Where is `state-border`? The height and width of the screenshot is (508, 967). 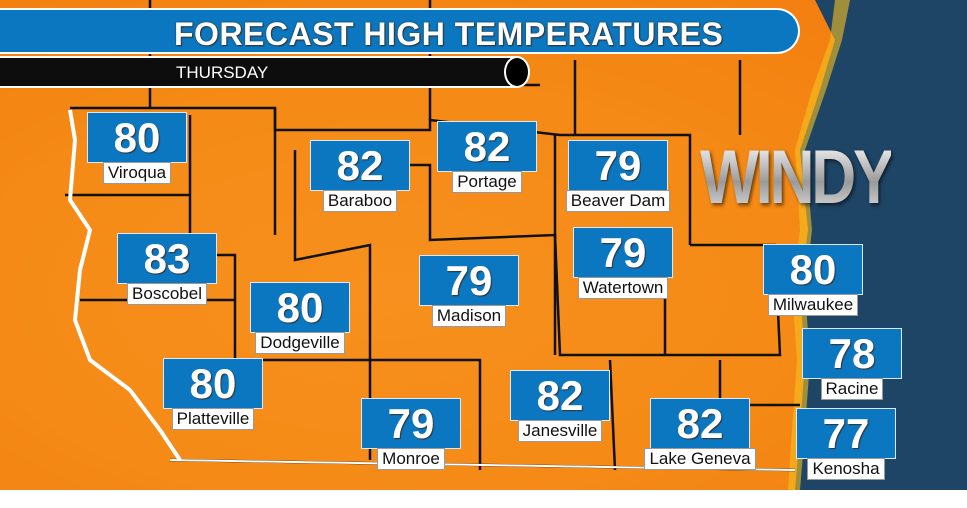
state-border is located at coordinates (124, 285).